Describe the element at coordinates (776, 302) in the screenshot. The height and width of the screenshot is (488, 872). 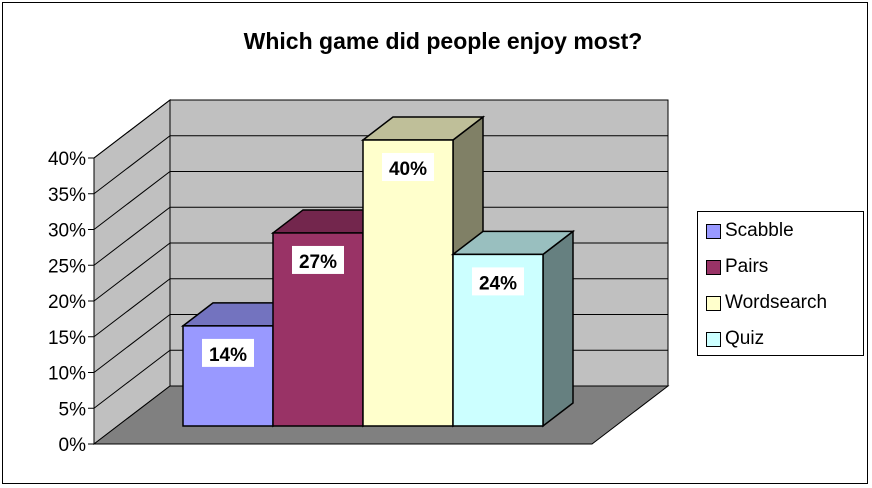
I see `legend-label: Wordsearch` at that location.